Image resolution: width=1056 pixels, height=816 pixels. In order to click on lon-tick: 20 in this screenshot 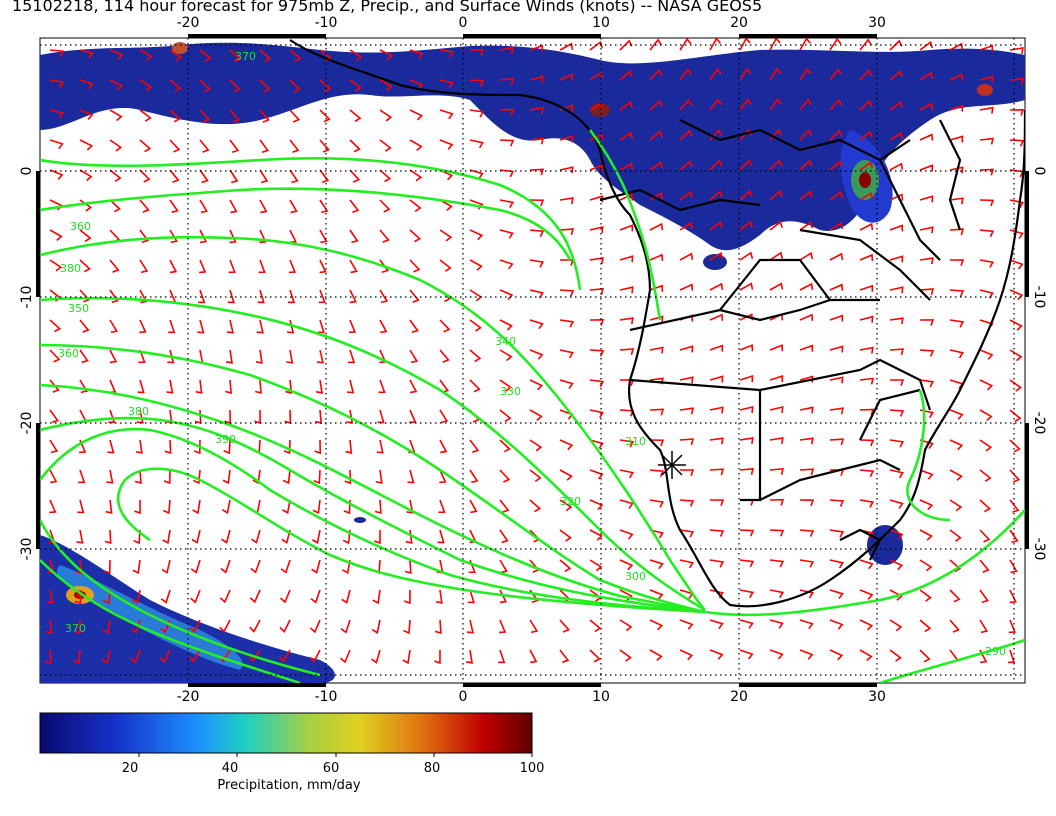, I will do `click(739, 697)`.